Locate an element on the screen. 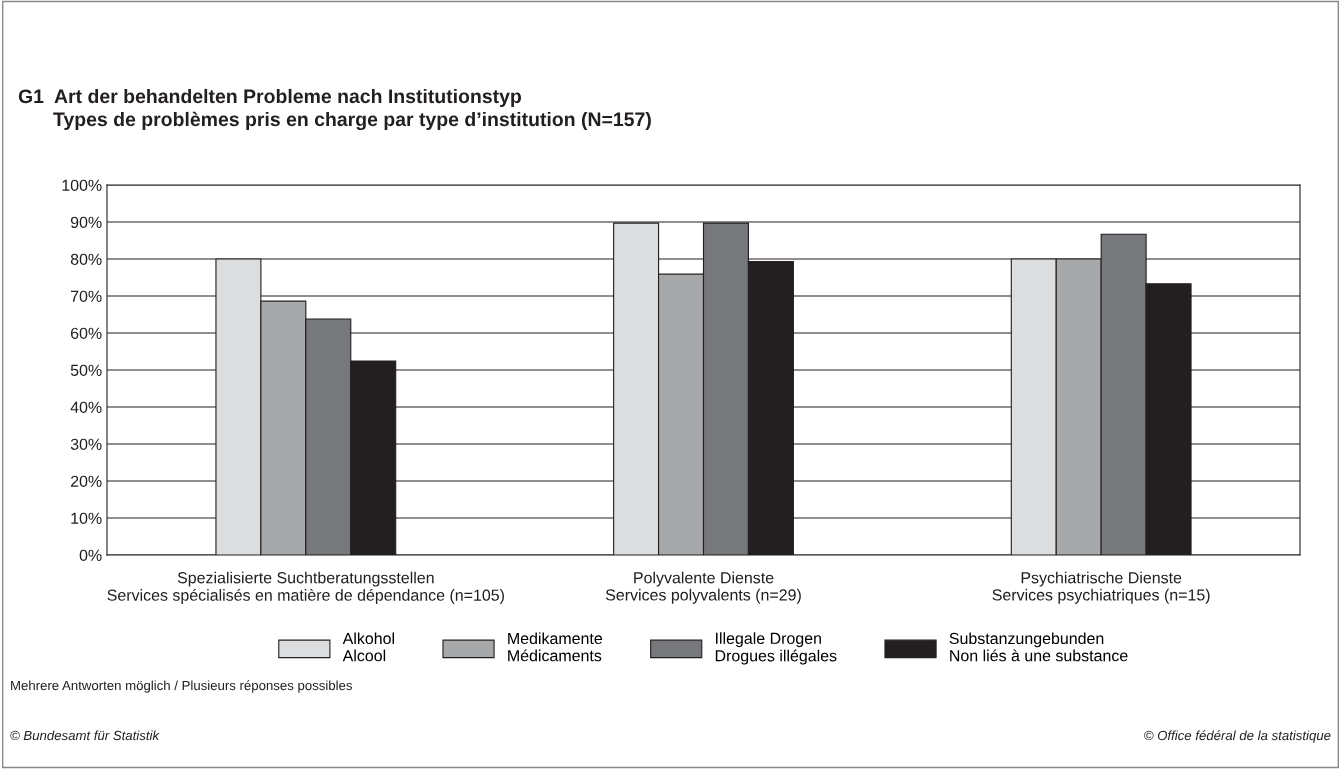 The height and width of the screenshot is (769, 1341). legend-label: Substanzungebunden Non liés à une substance is located at coordinates (1038, 647).